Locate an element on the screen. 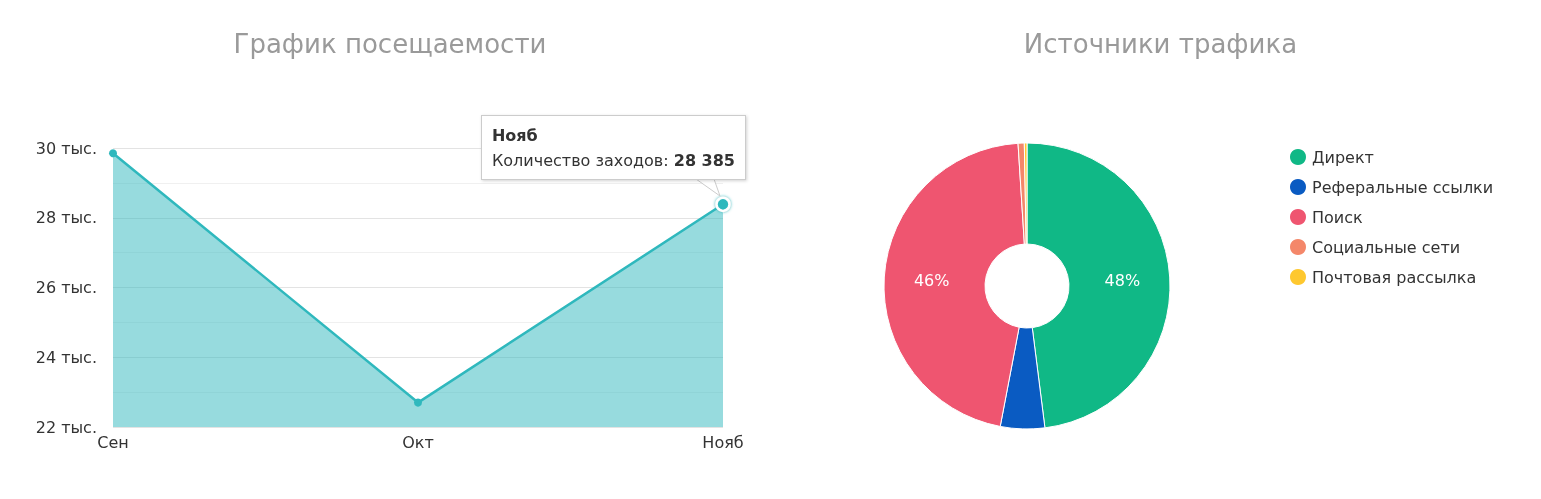  legend-label: Поиск is located at coordinates (1338, 217).